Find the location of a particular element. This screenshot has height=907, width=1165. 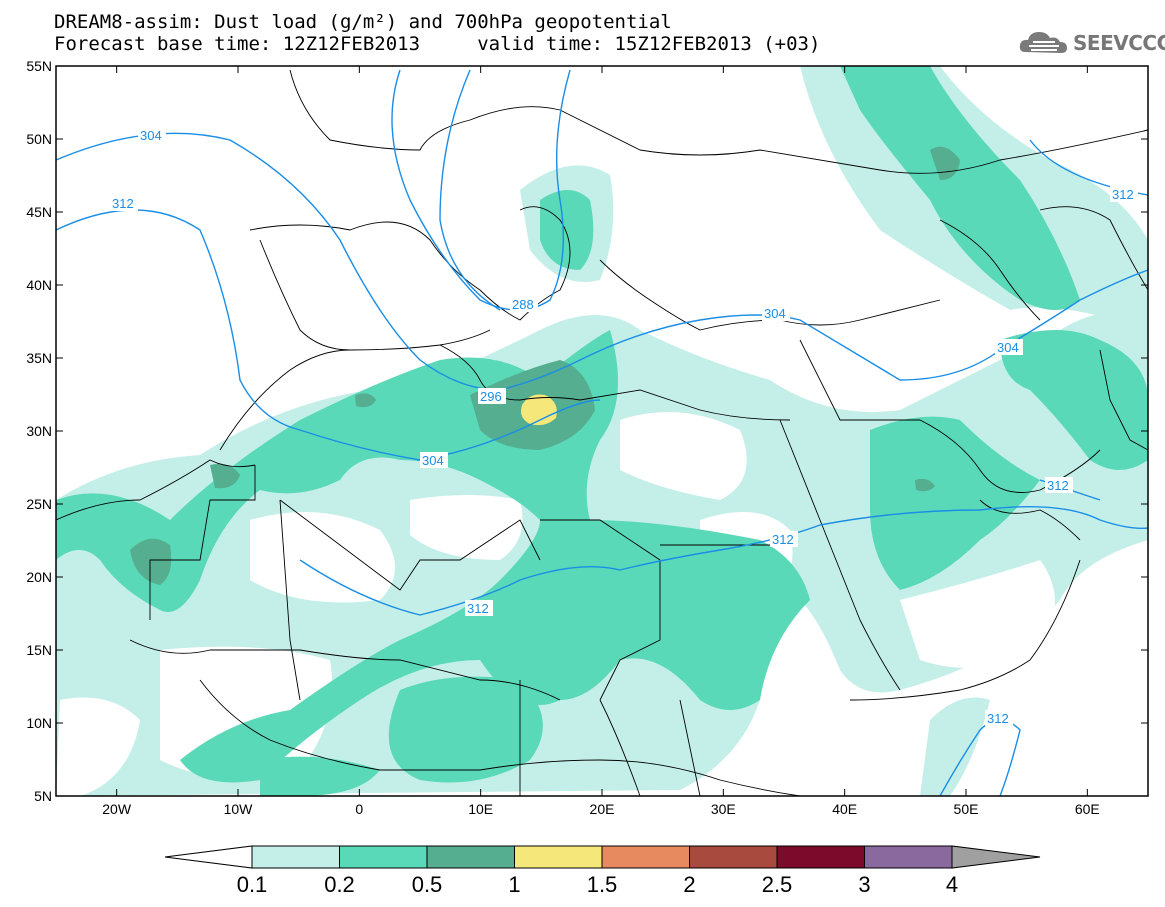

colorbar-over-triangle is located at coordinates (996, 857).